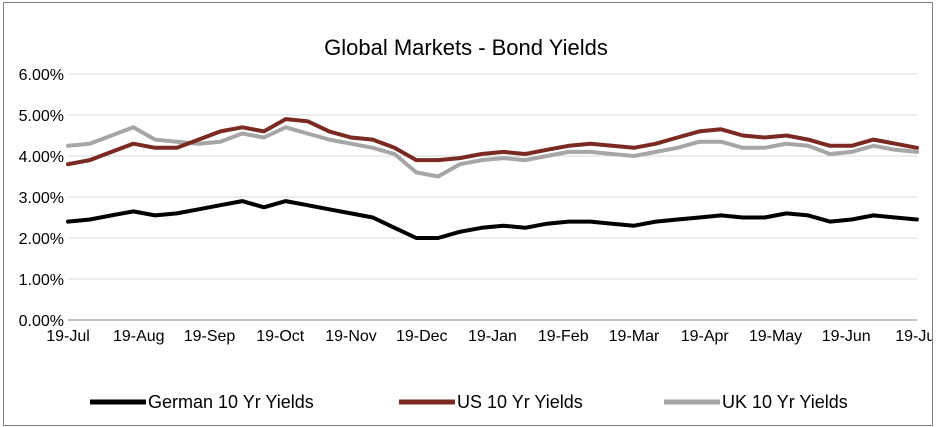 This screenshot has height=427, width=936. I want to click on legend-label: US 10 Yr Yields, so click(520, 402).